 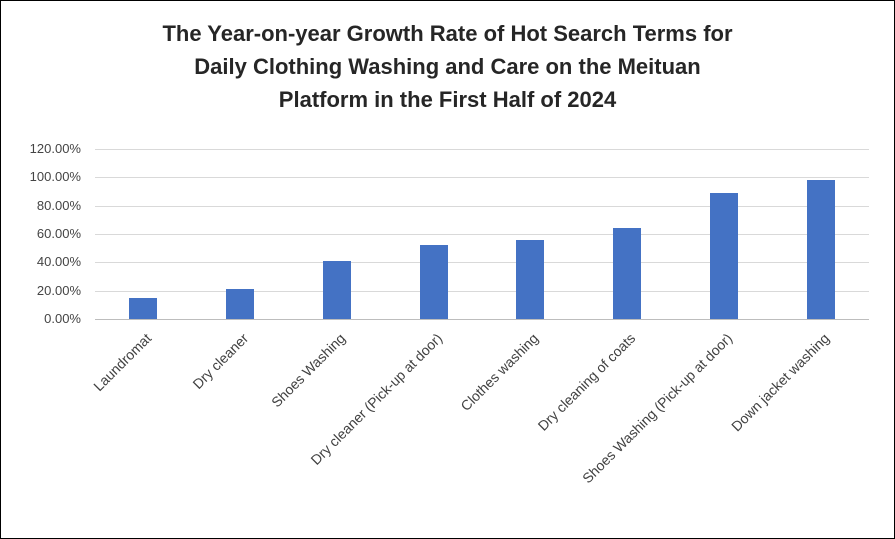 I want to click on x-axis-category-label: Shoes Washing (Pick-up at door), so click(x=657, y=408).